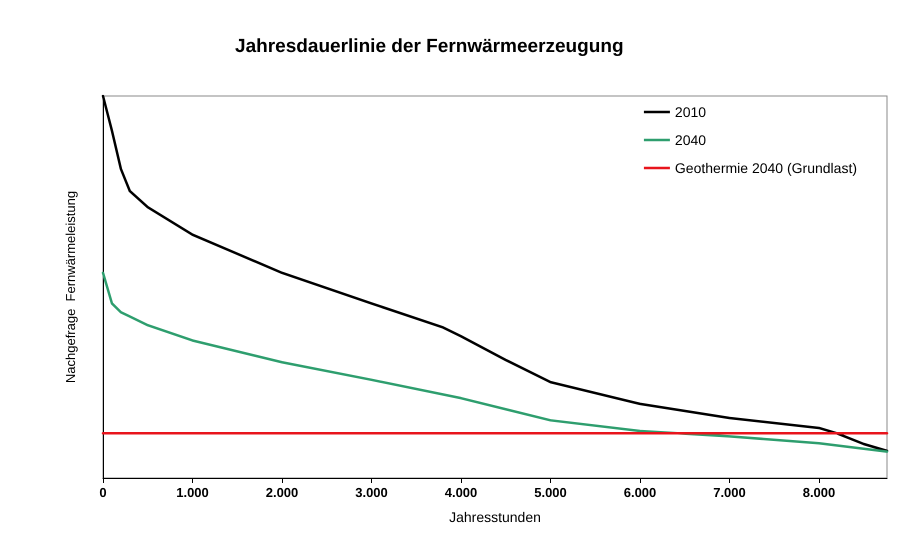 This screenshot has width=922, height=554. I want to click on legend-label: 2010, so click(690, 112).